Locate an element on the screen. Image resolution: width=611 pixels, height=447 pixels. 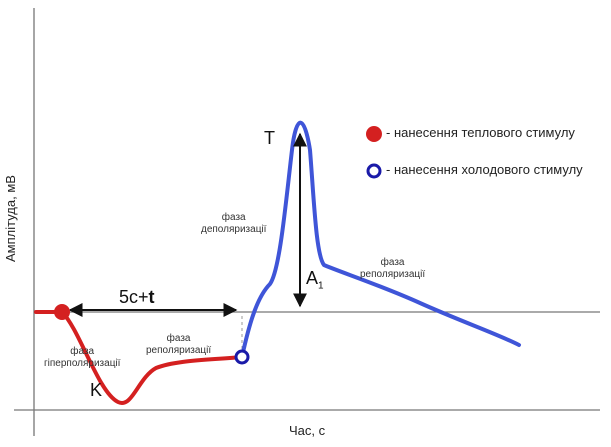
interval-label: 5с+t is located at coordinates (137, 297).